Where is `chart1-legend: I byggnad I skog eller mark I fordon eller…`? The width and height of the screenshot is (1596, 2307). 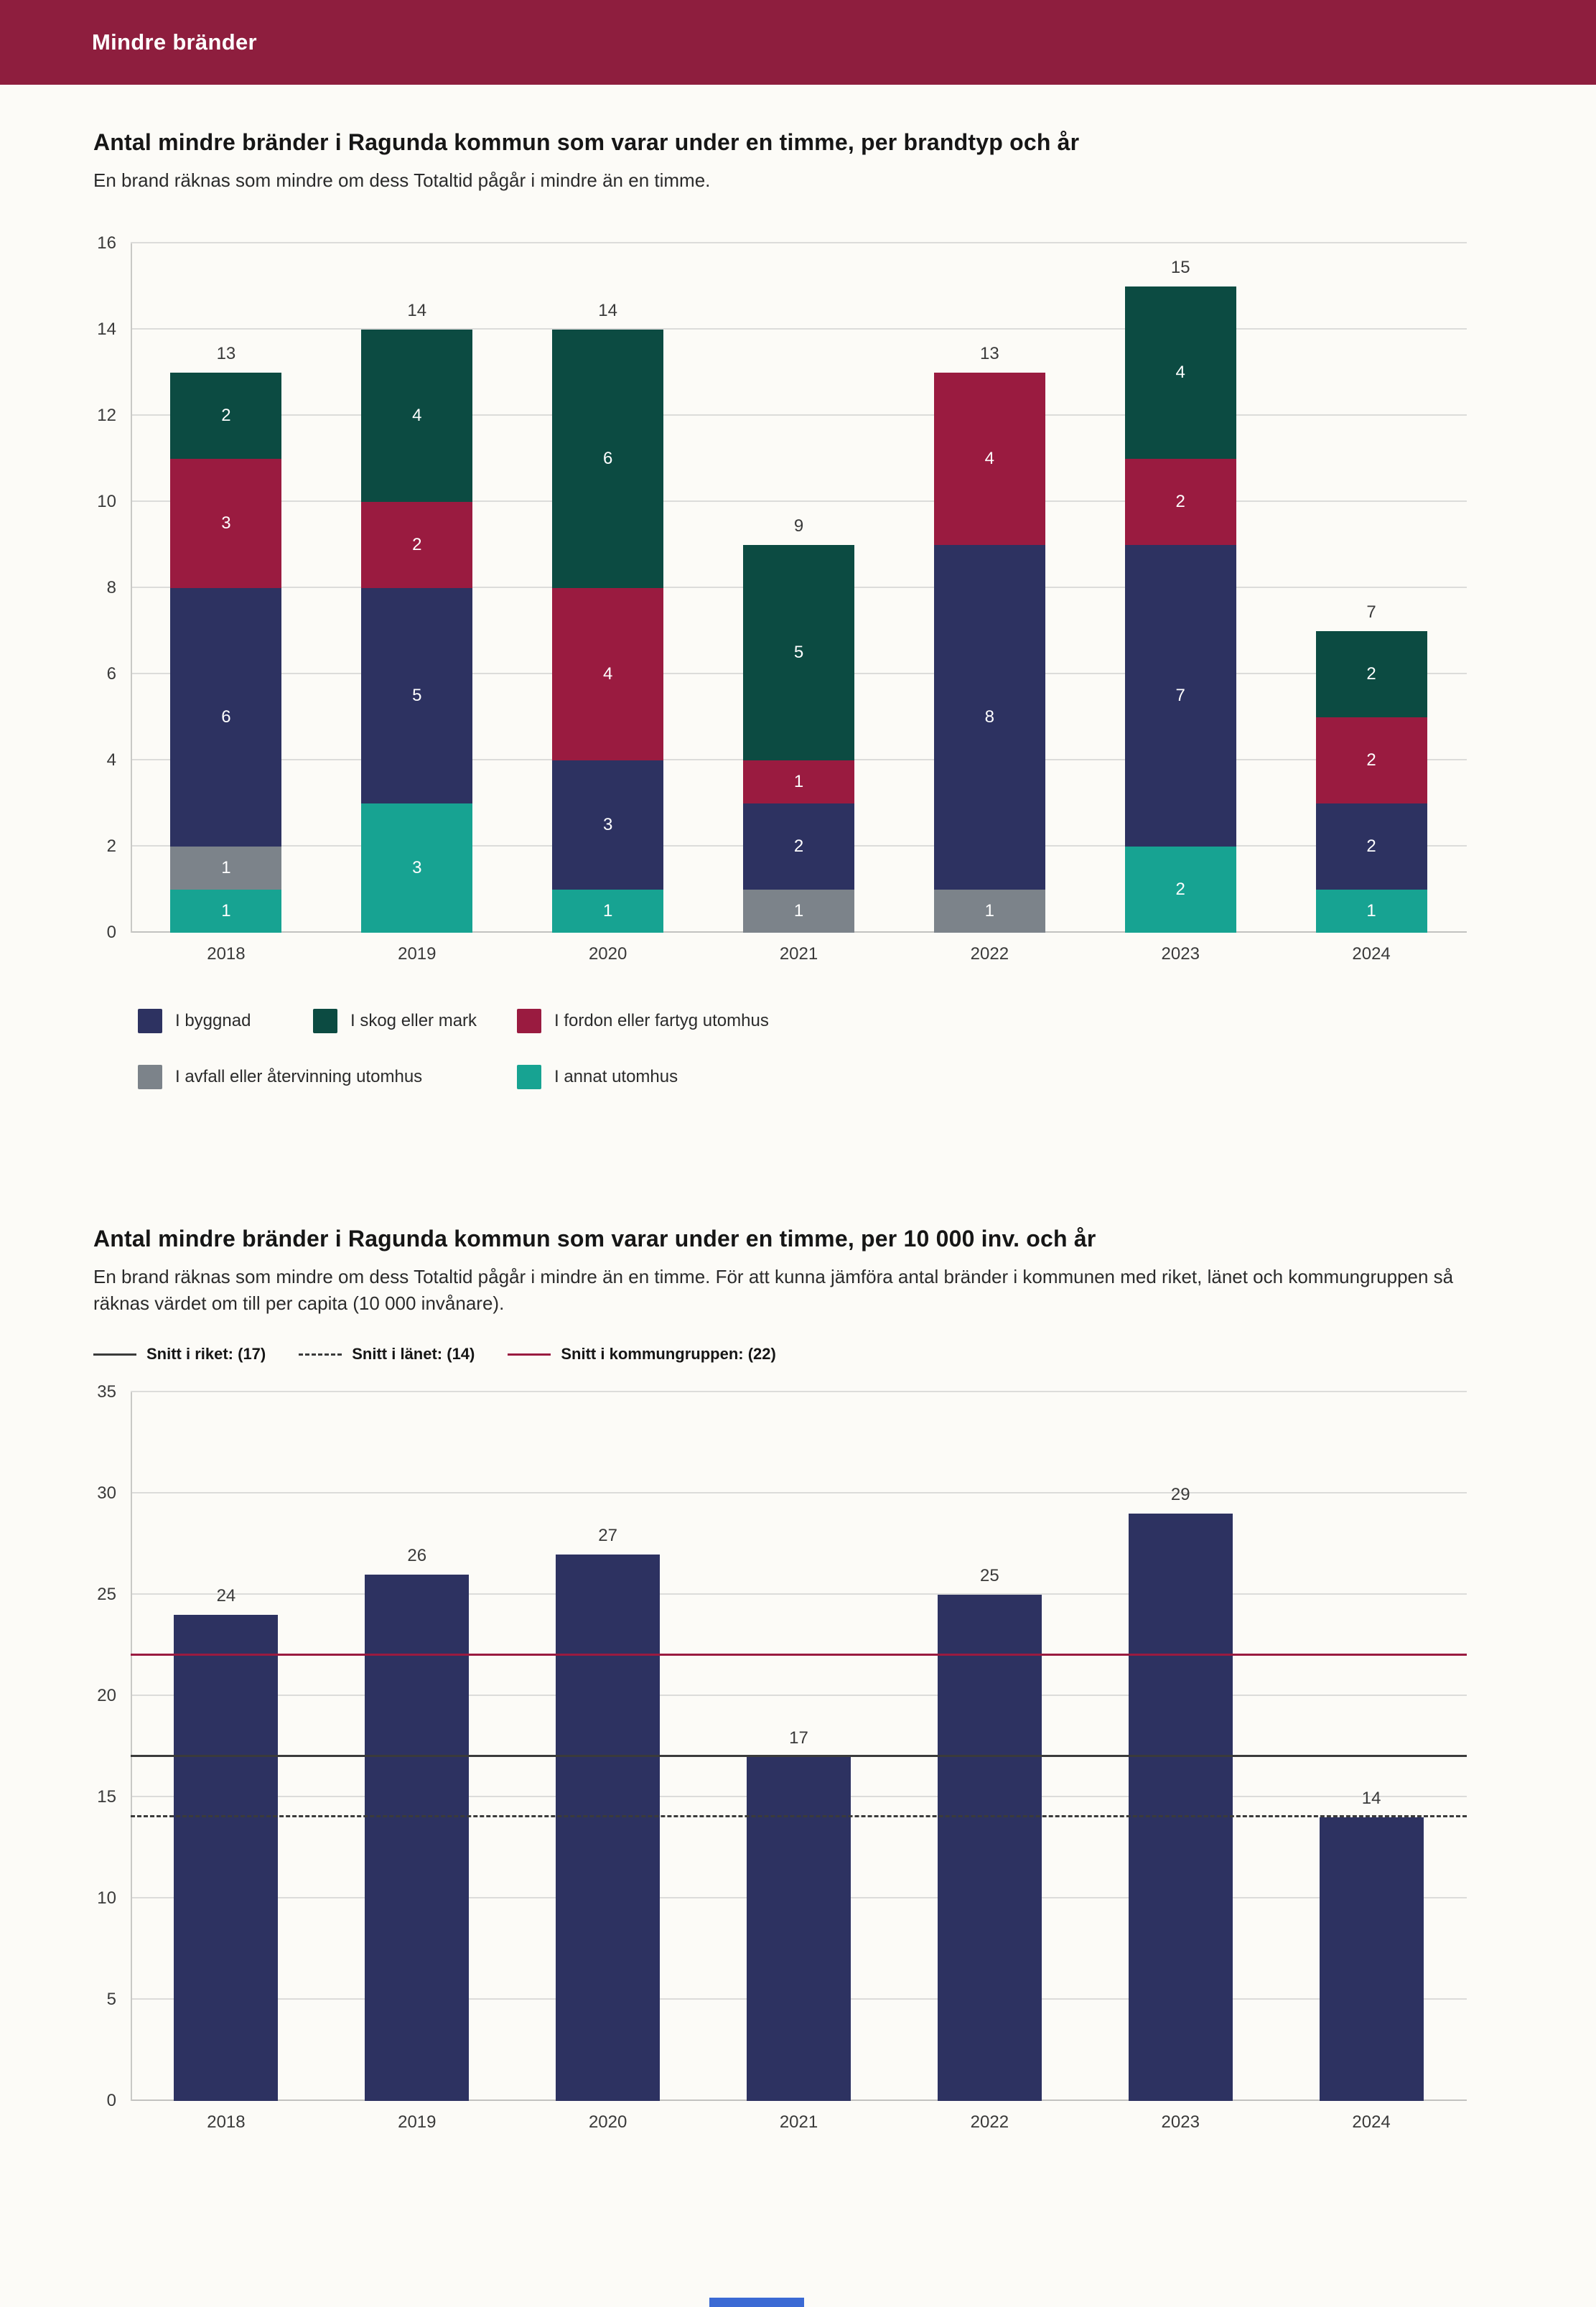
chart1-legend: I byggnad I skog eller mark I fordon eller… is located at coordinates (820, 1049).